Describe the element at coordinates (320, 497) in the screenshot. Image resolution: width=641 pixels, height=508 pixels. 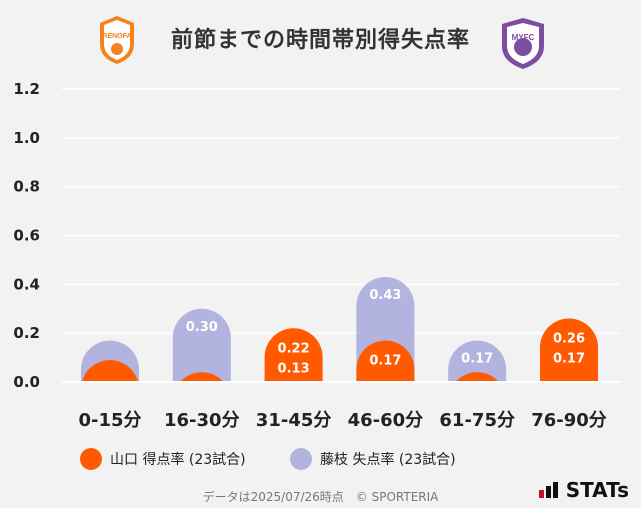
I see `footer-note: データは2025/07/26時点 © SPORTERIA` at that location.